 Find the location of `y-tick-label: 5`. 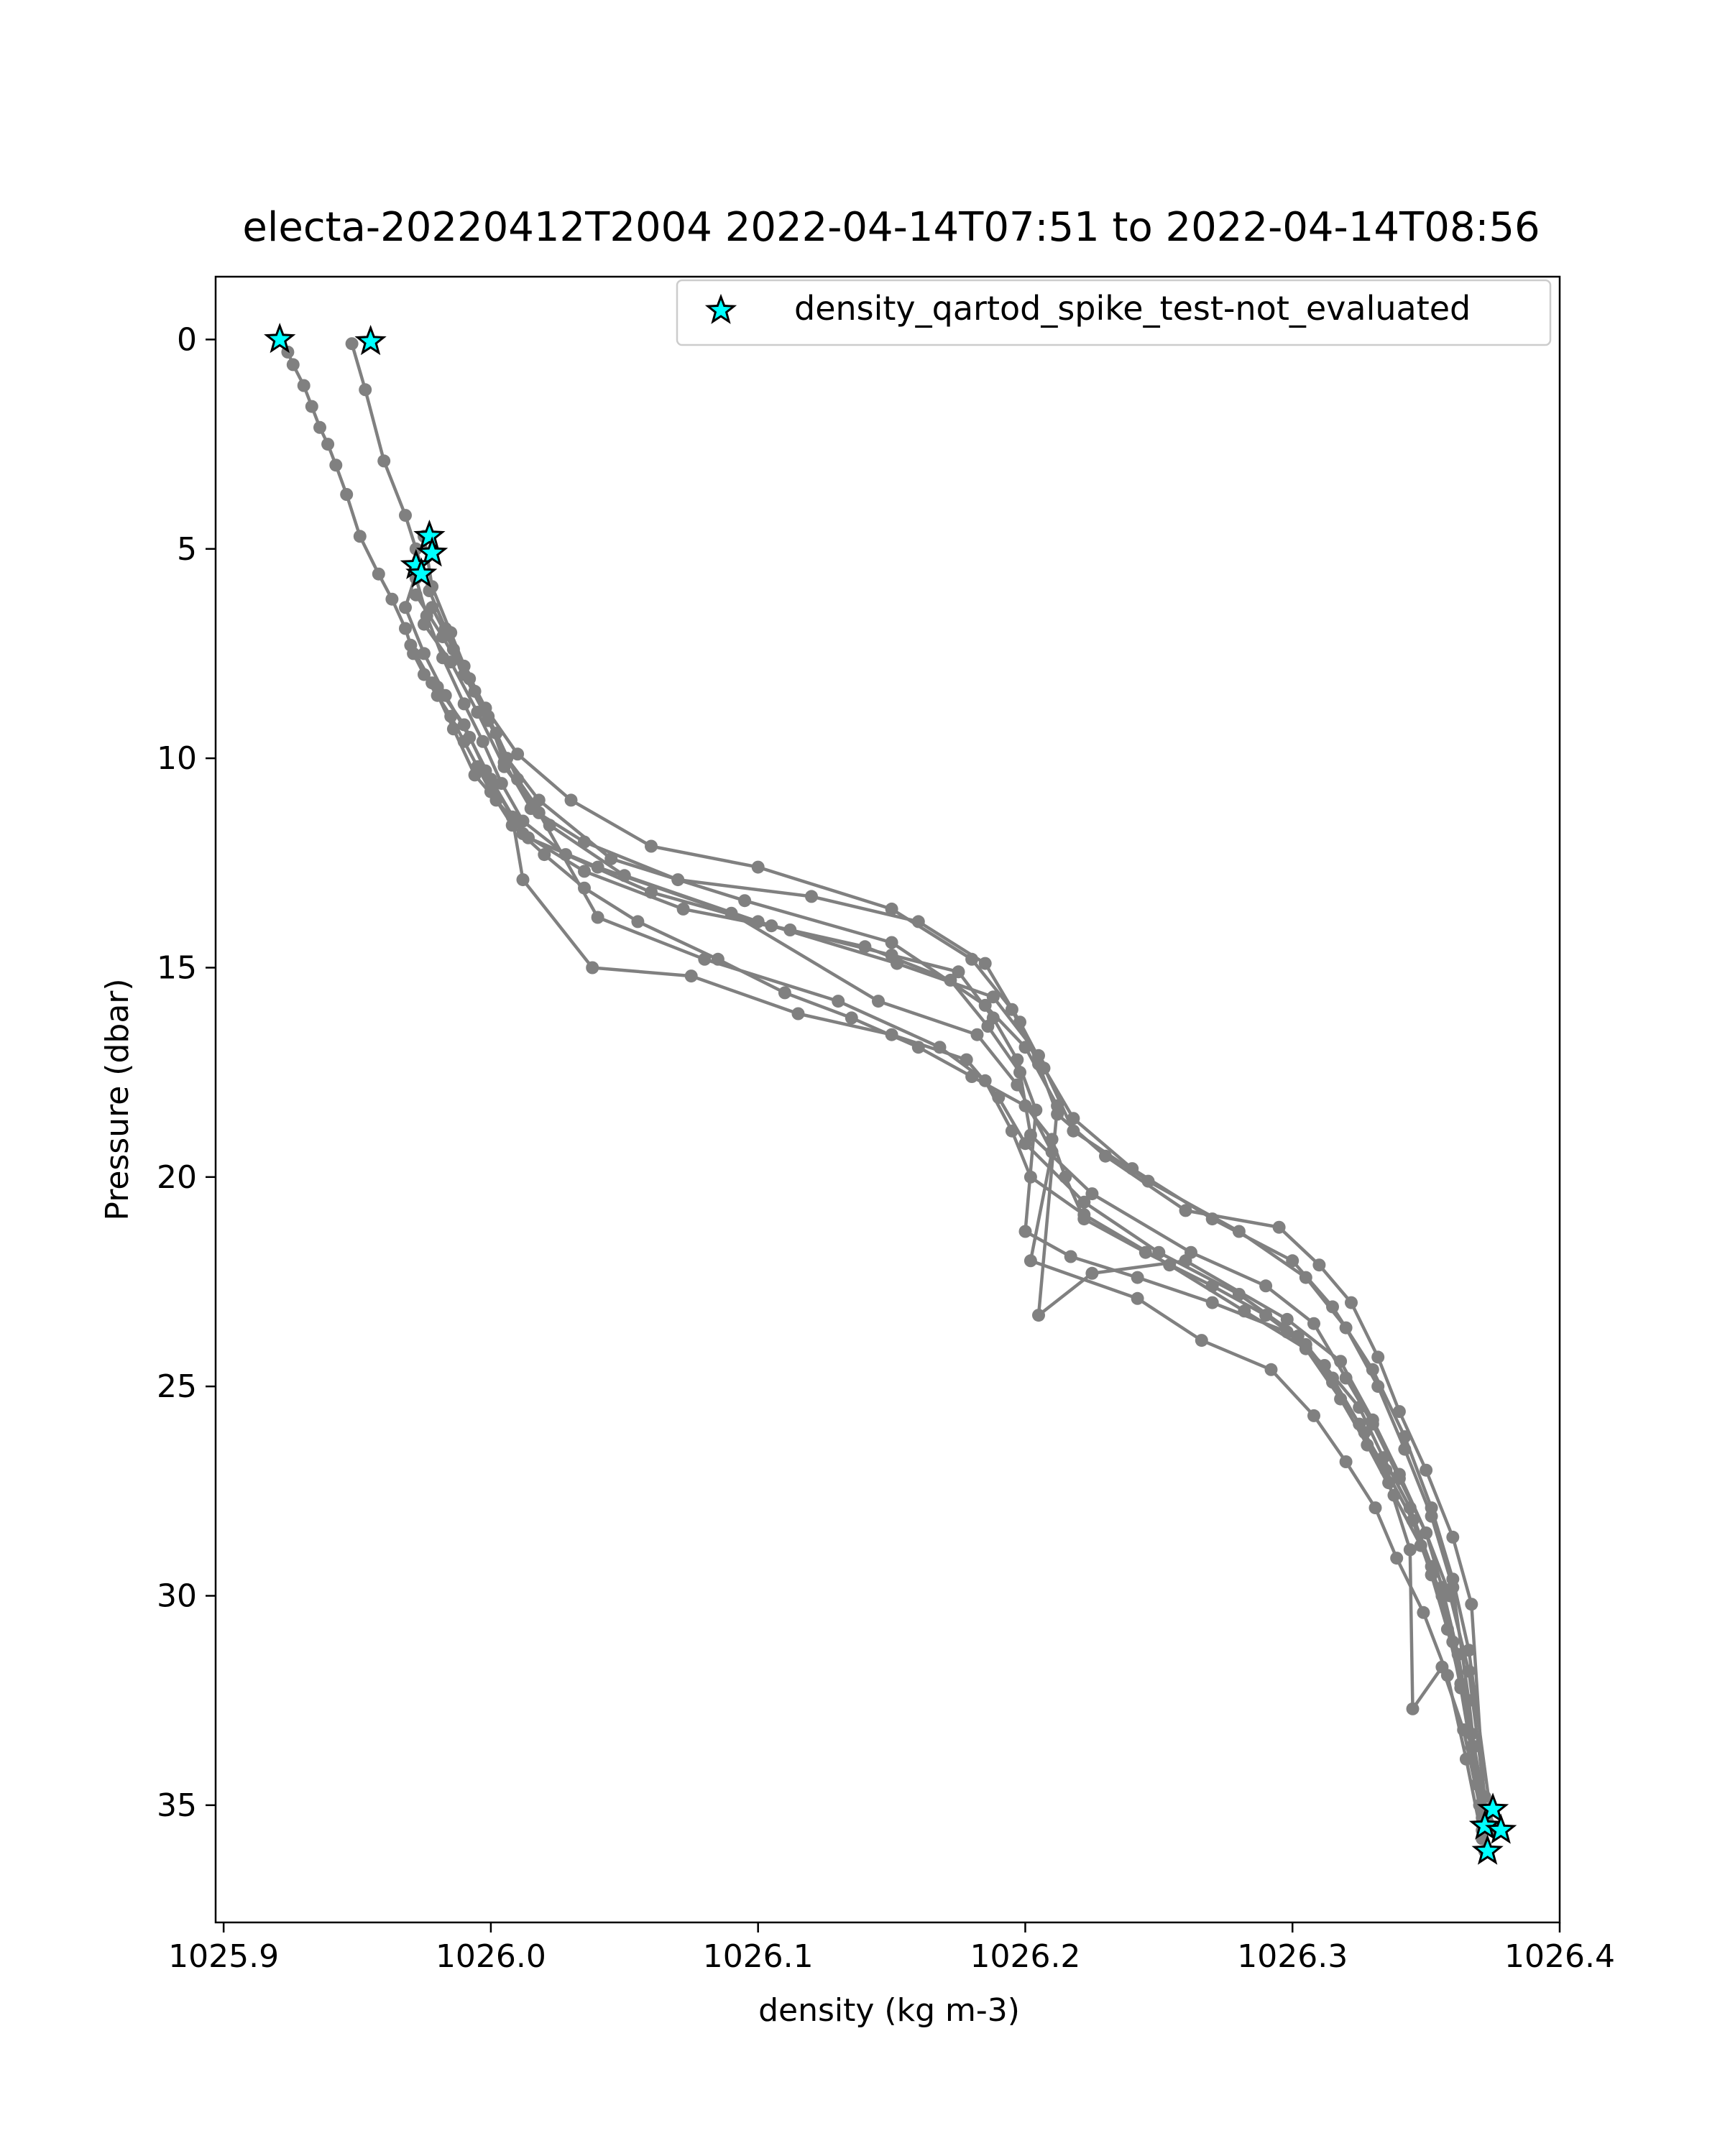

y-tick-label: 5 is located at coordinates (187, 550).